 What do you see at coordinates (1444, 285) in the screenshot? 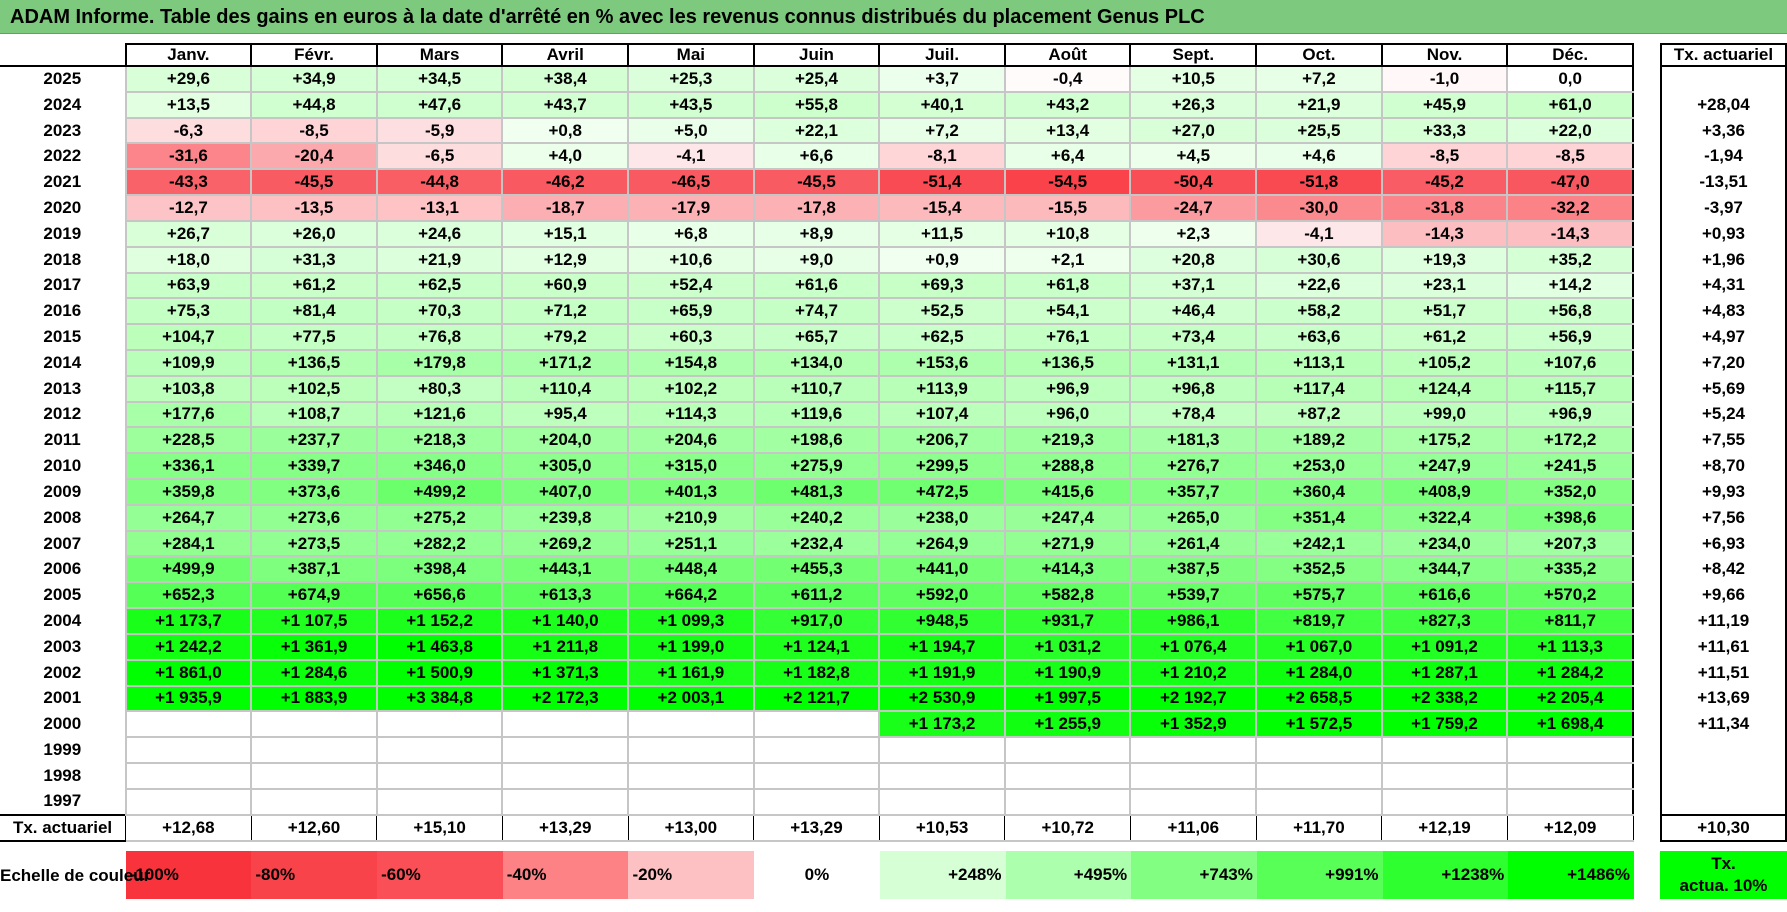
I see `gain-cell: +23,1` at bounding box center [1444, 285].